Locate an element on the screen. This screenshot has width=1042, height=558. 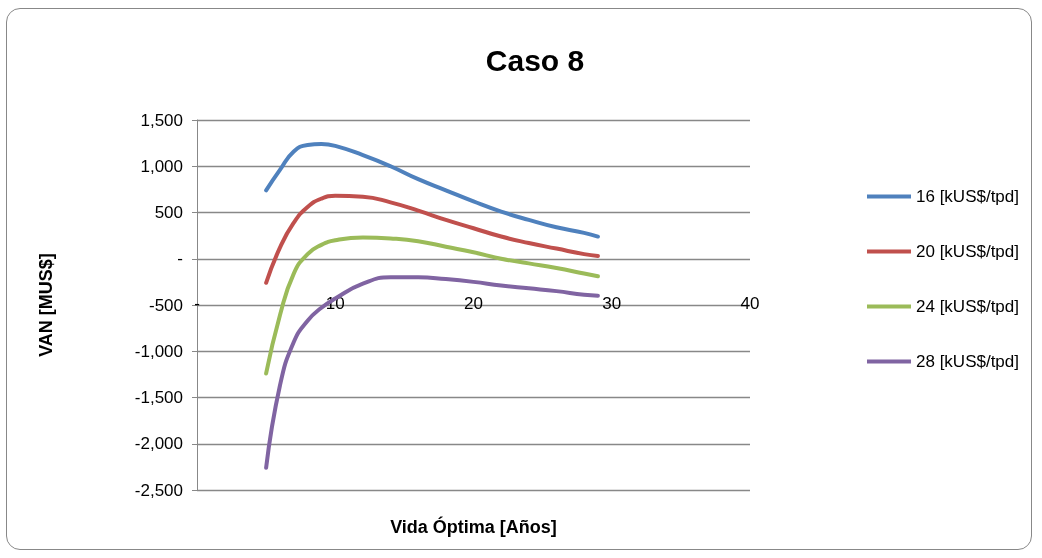
y-tick-label: -1,000 is located at coordinates (158, 351).